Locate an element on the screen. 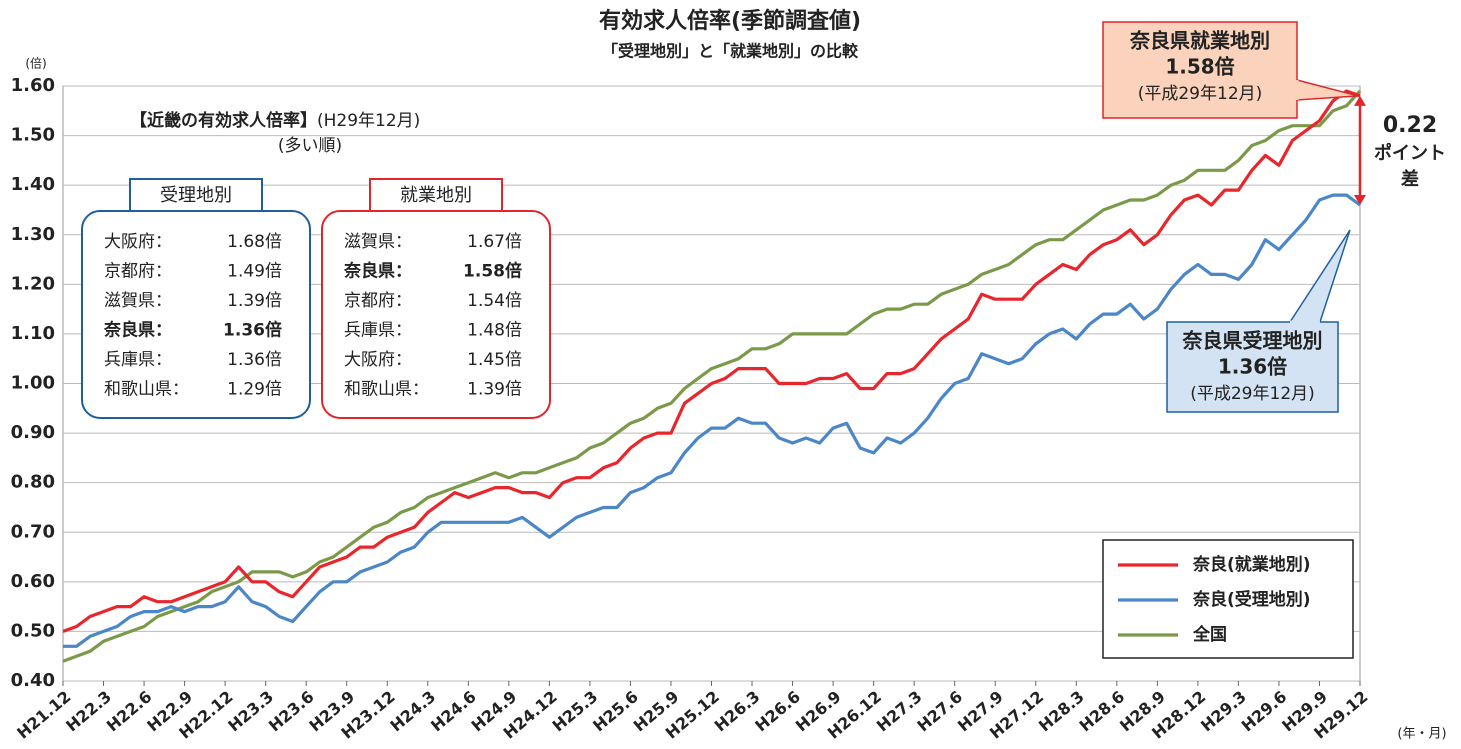 This screenshot has width=1461, height=749. x-tick-label: H29.3 is located at coordinates (1223, 711).